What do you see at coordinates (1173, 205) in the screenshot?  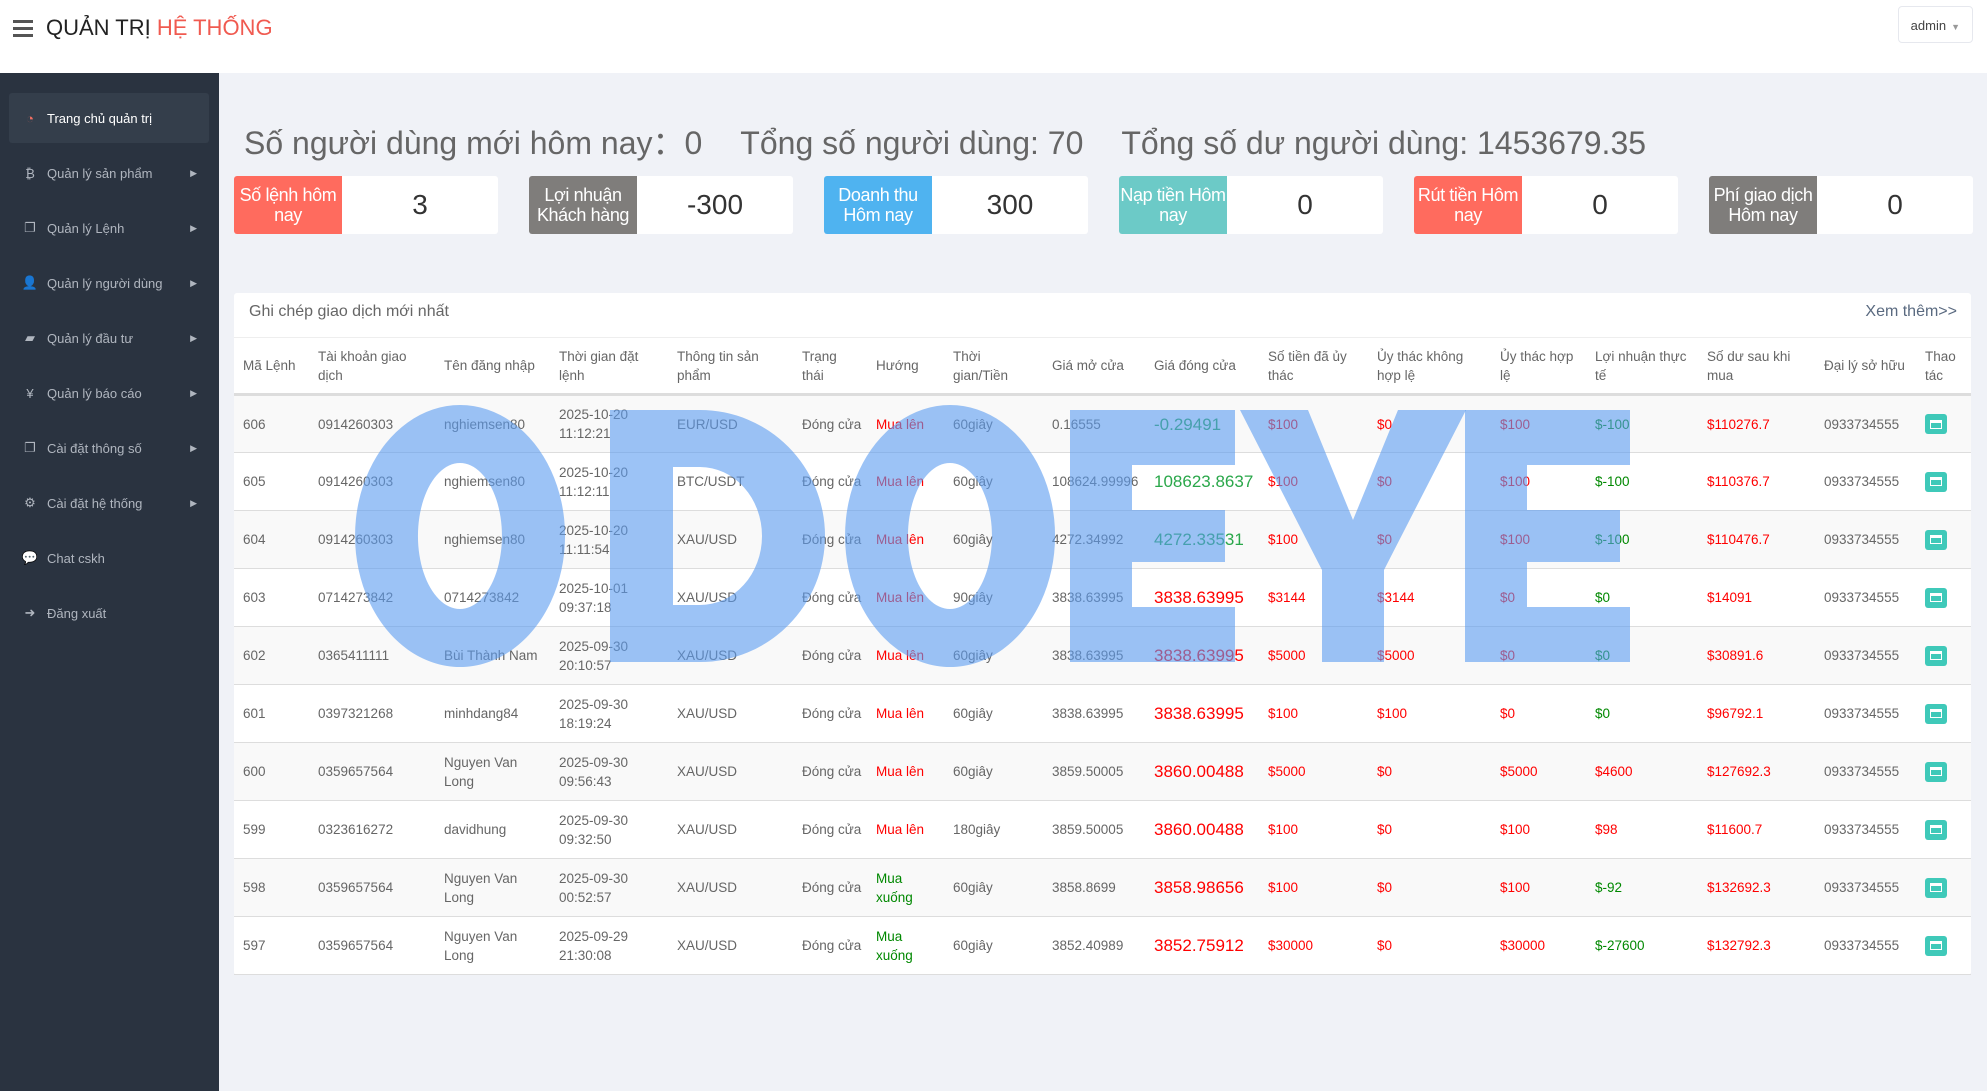 I see `stat-label: Nạp tiền Hôm nay` at bounding box center [1173, 205].